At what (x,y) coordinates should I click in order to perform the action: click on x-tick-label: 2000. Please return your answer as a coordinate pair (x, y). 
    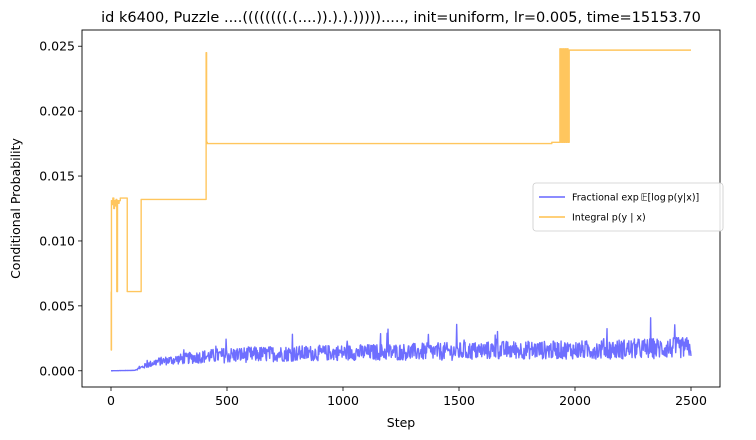
    Looking at the image, I should click on (575, 400).